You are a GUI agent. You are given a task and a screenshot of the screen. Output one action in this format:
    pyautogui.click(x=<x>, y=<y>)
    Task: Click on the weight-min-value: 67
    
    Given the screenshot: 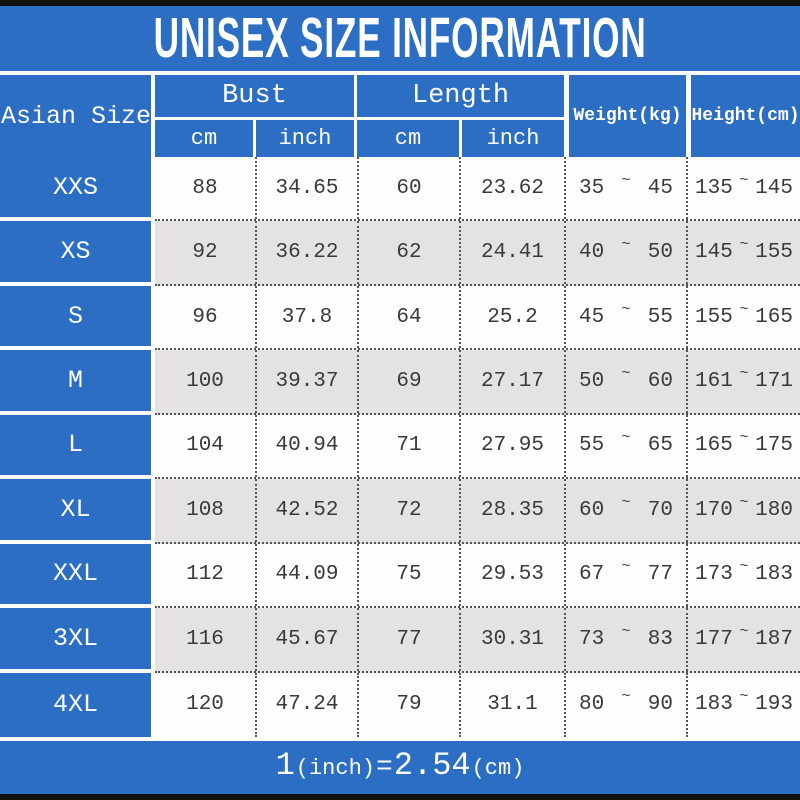 What is the action you would take?
    pyautogui.click(x=592, y=575)
    